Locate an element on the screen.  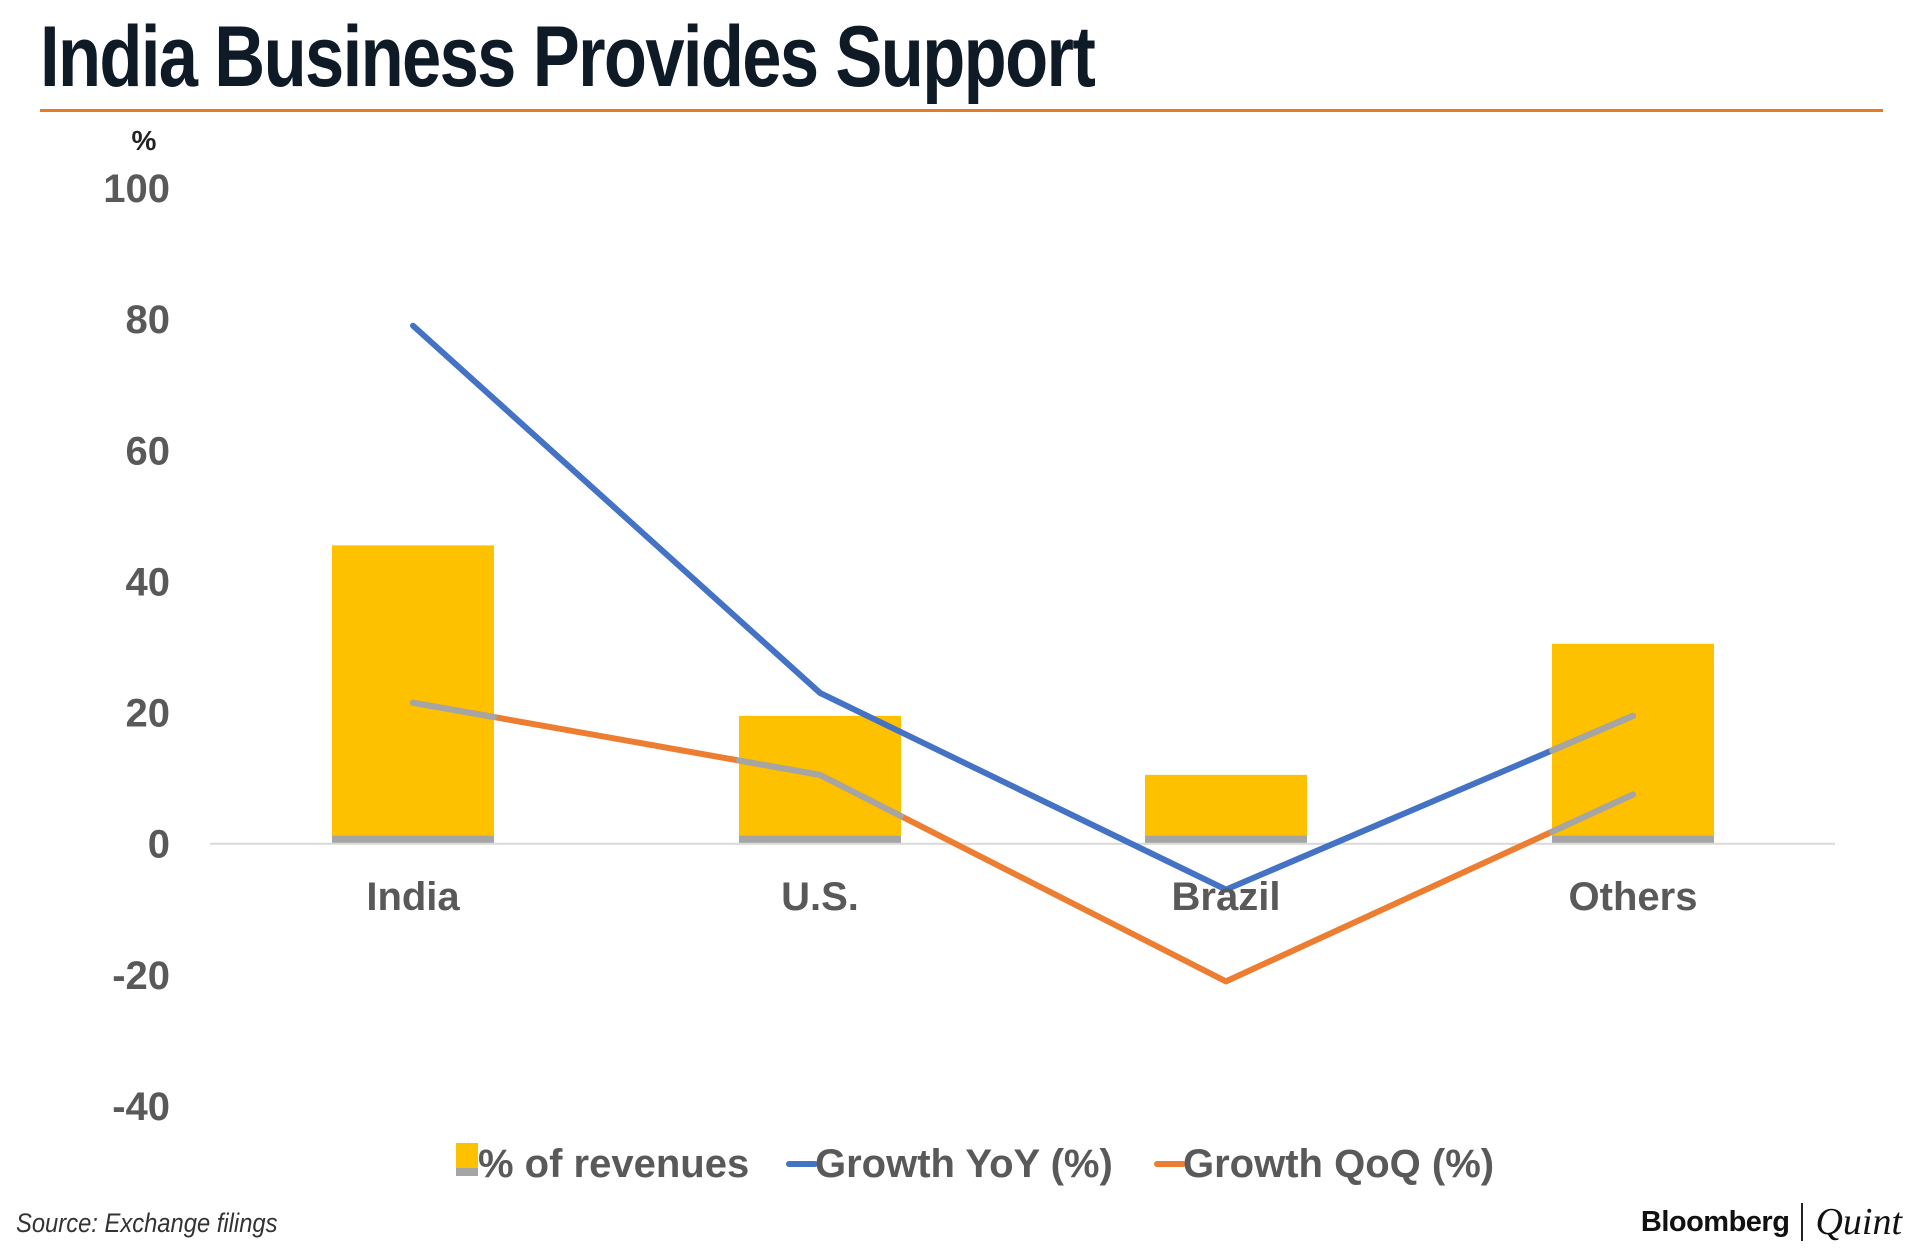
y-tick-label: -40 is located at coordinates (141, 1107).